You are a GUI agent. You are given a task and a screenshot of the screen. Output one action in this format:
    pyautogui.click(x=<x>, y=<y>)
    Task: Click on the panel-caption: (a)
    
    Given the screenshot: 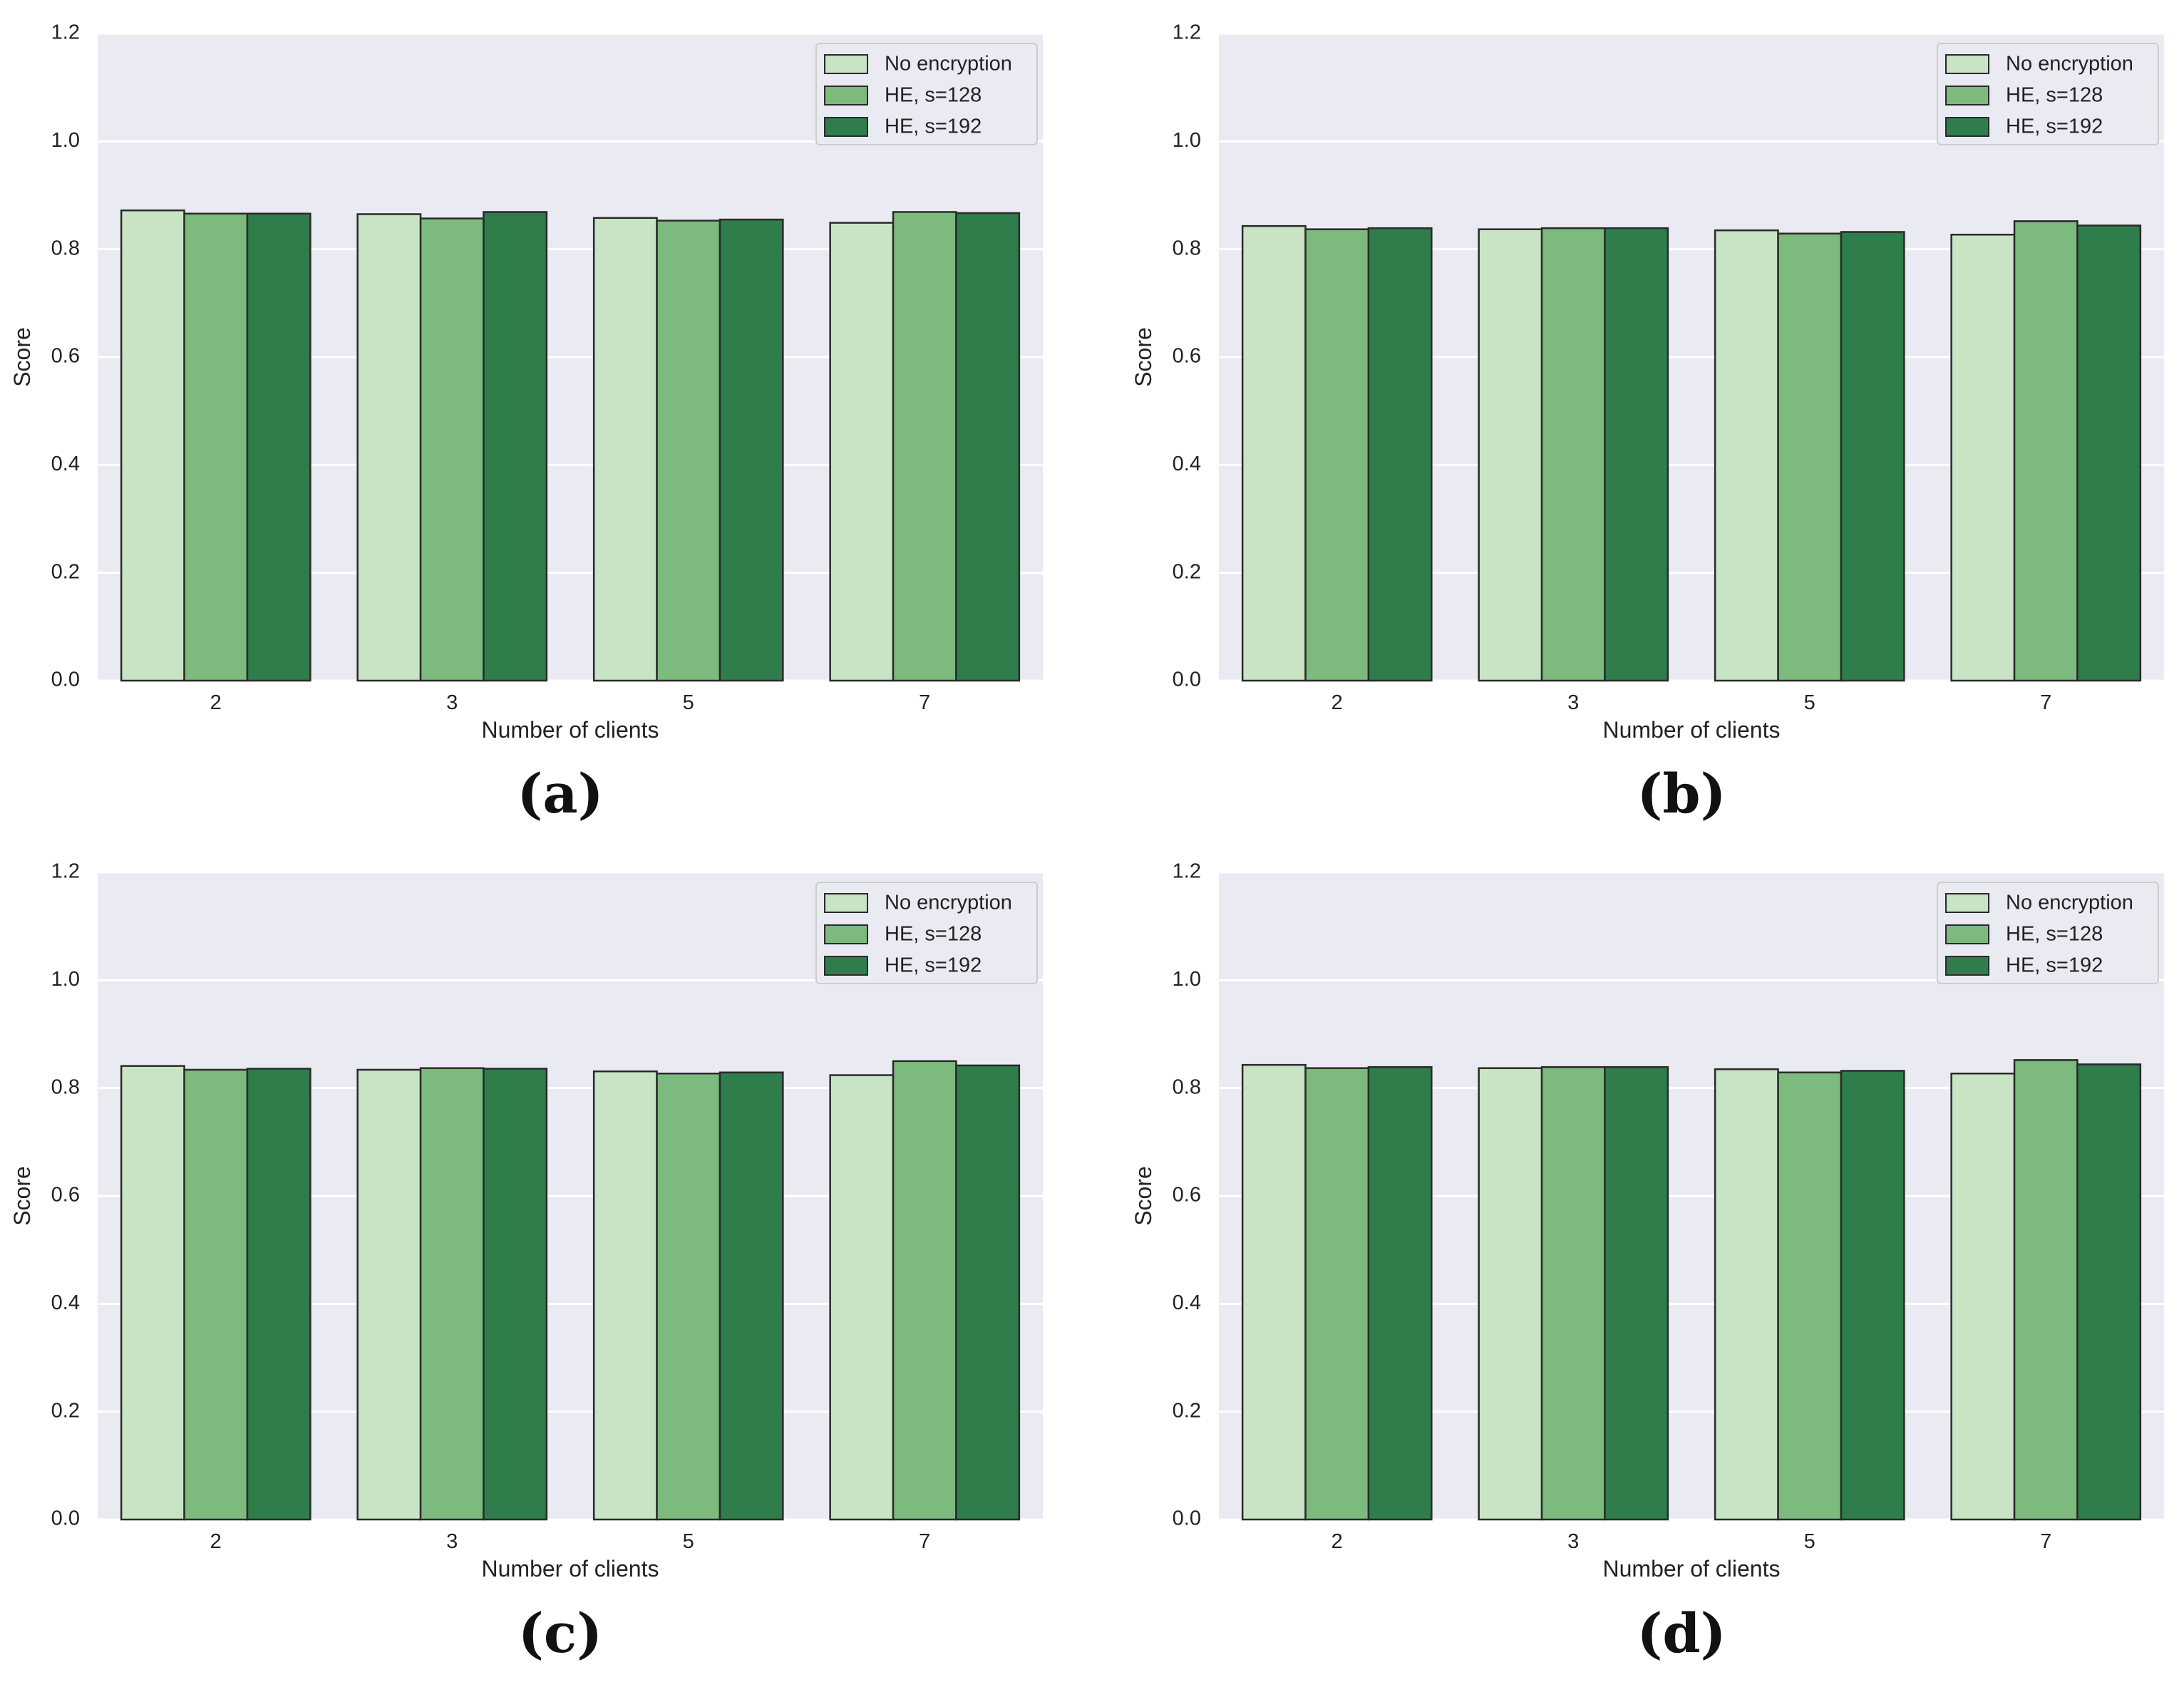 What is the action you would take?
    pyautogui.click(x=560, y=793)
    